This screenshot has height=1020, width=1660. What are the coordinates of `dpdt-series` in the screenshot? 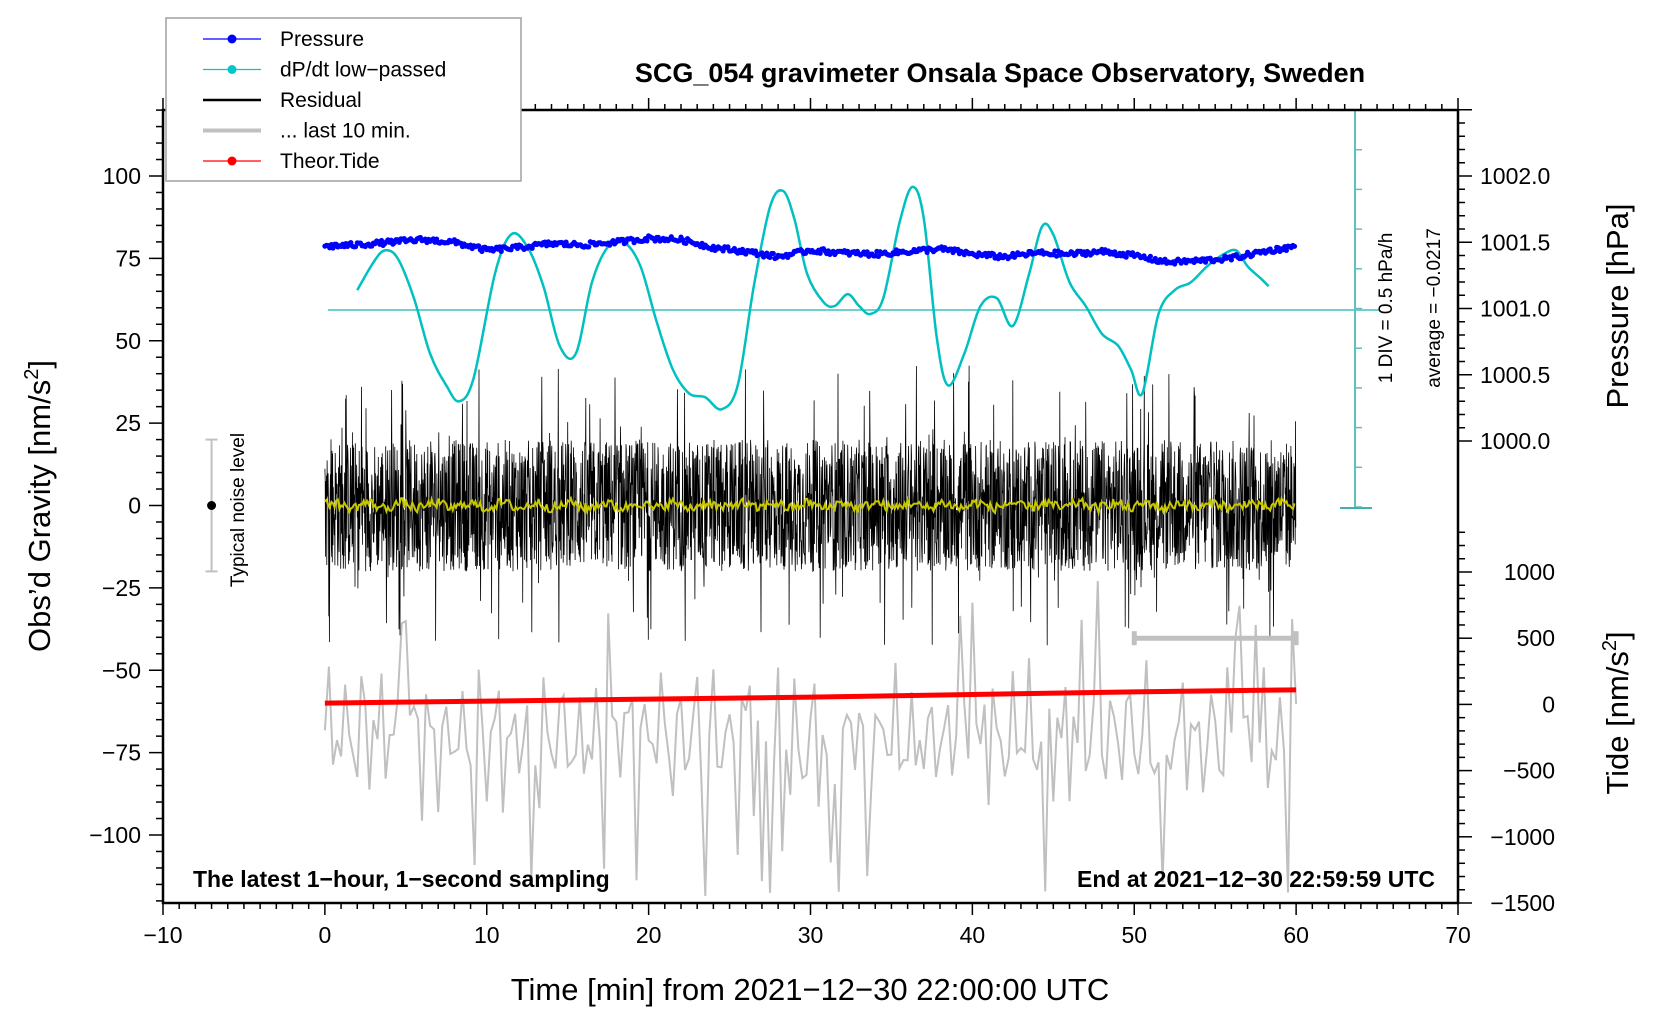 It's located at (813, 298).